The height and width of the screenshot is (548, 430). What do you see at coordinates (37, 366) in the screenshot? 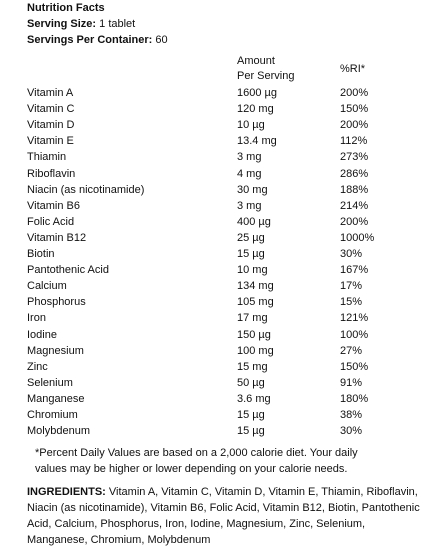
I see `nutrient: Zinc` at bounding box center [37, 366].